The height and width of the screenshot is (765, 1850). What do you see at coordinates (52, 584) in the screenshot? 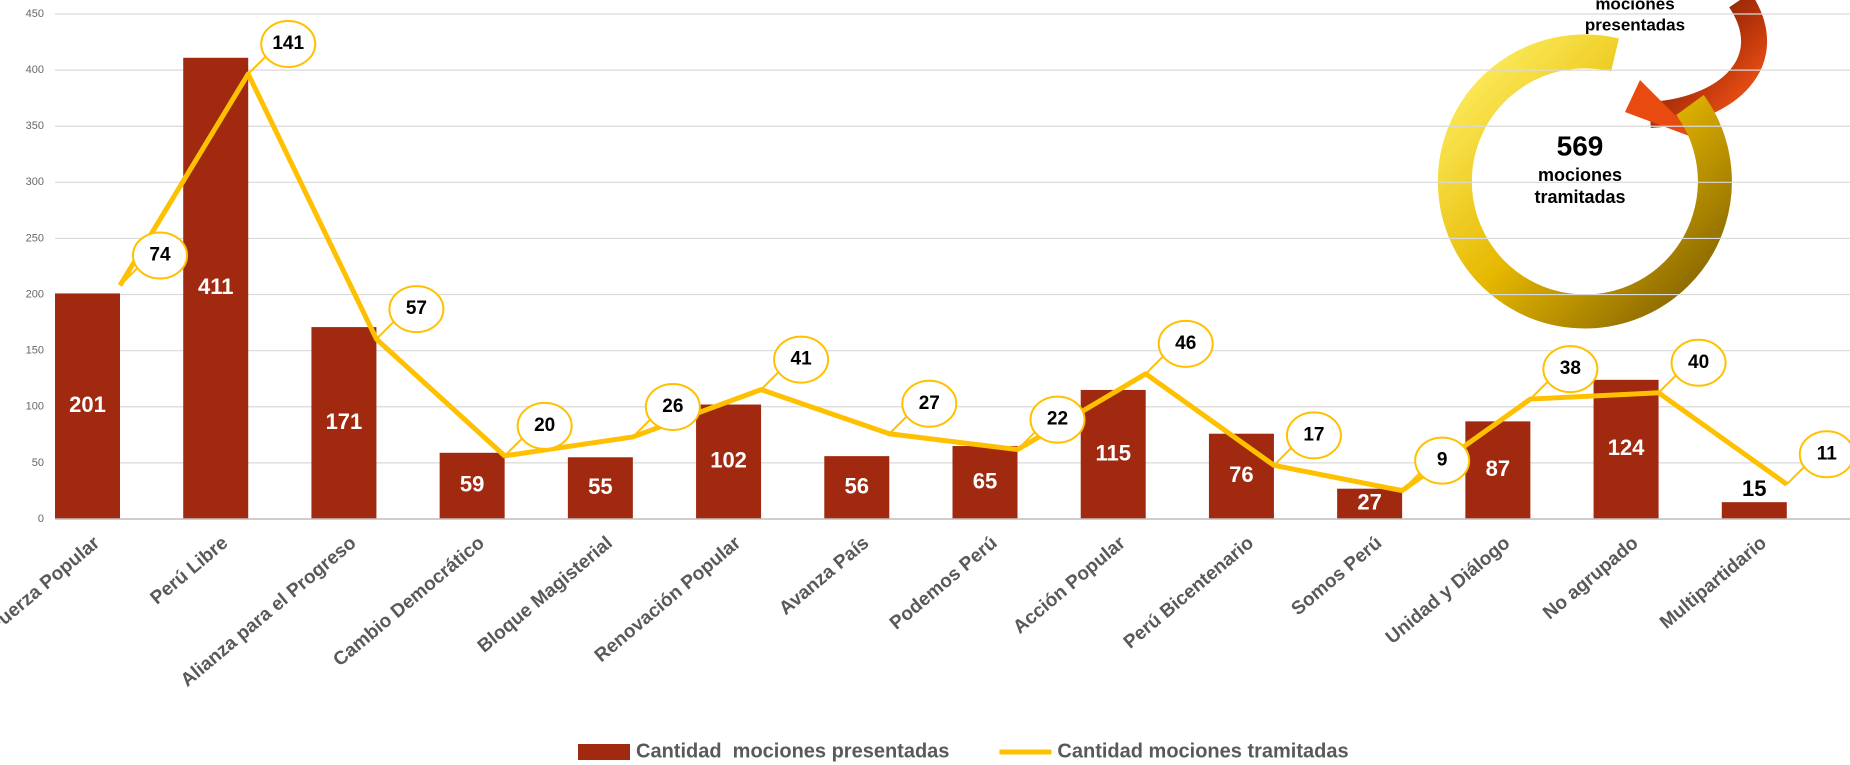
I see `x-tick-label: Fuerza Popular` at bounding box center [52, 584].